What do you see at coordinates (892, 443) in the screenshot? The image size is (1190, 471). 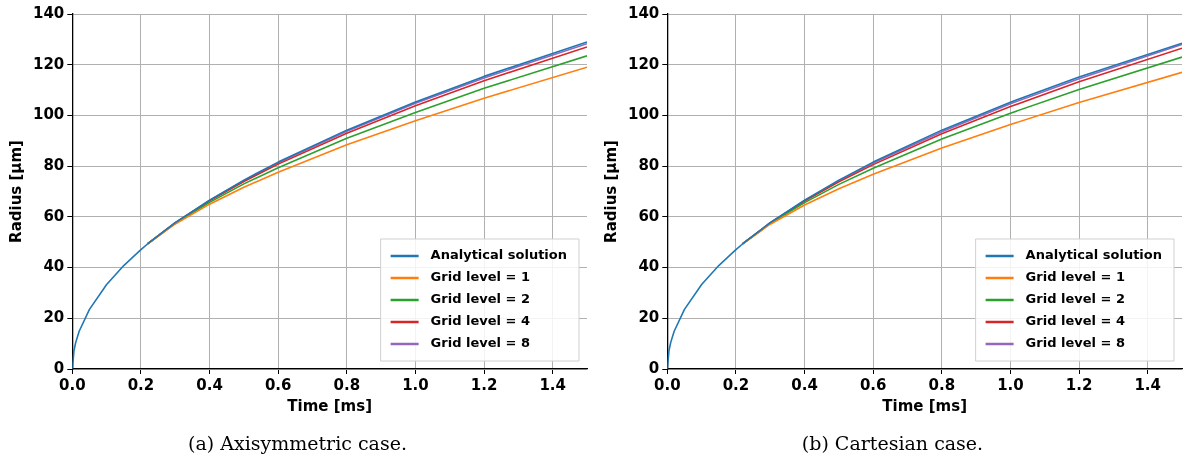 I see `text: (b) Cartesian case.` at bounding box center [892, 443].